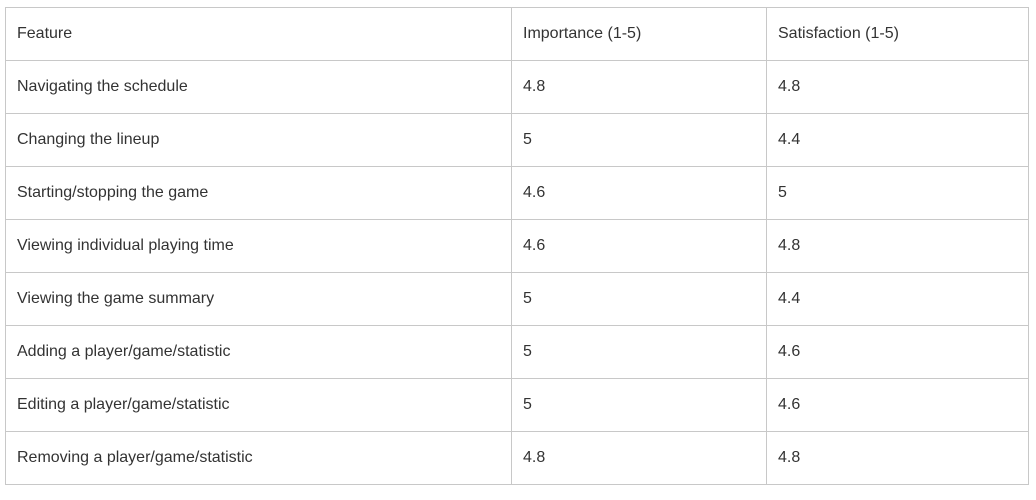 The image size is (1036, 500). What do you see at coordinates (897, 193) in the screenshot?
I see `cell-satisfaction: 5` at bounding box center [897, 193].